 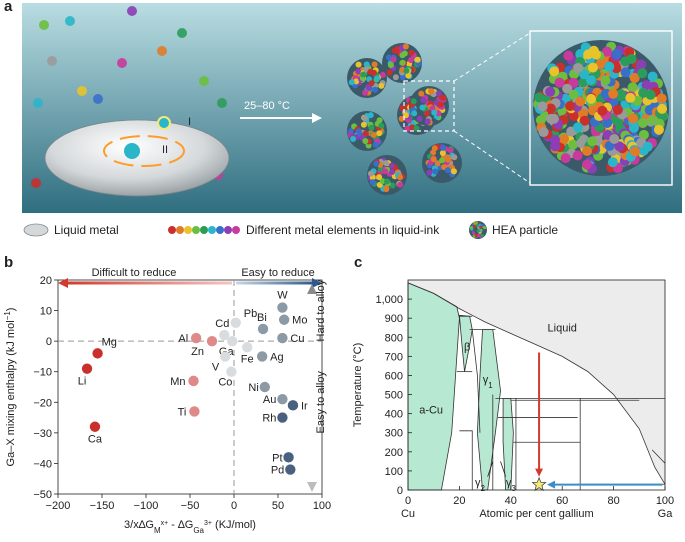 What do you see at coordinates (225, 383) in the screenshot?
I see `point-label-co: Co` at bounding box center [225, 383].